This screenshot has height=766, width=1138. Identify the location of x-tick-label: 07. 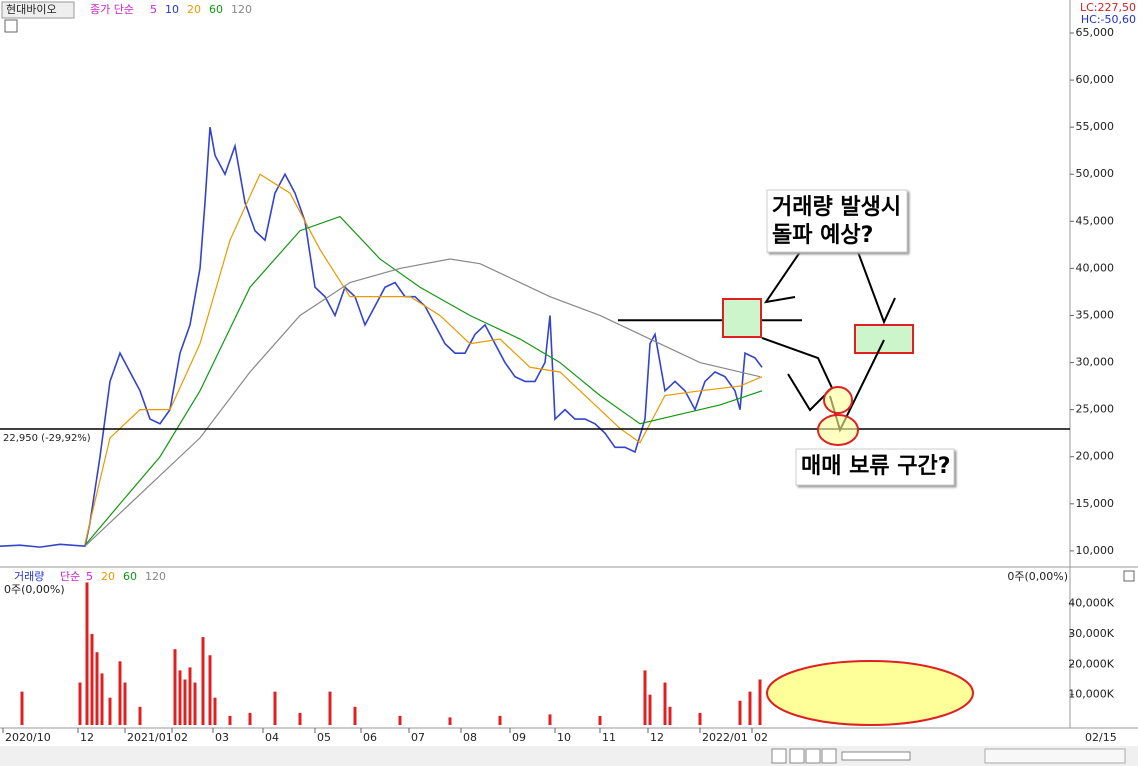
(418, 737).